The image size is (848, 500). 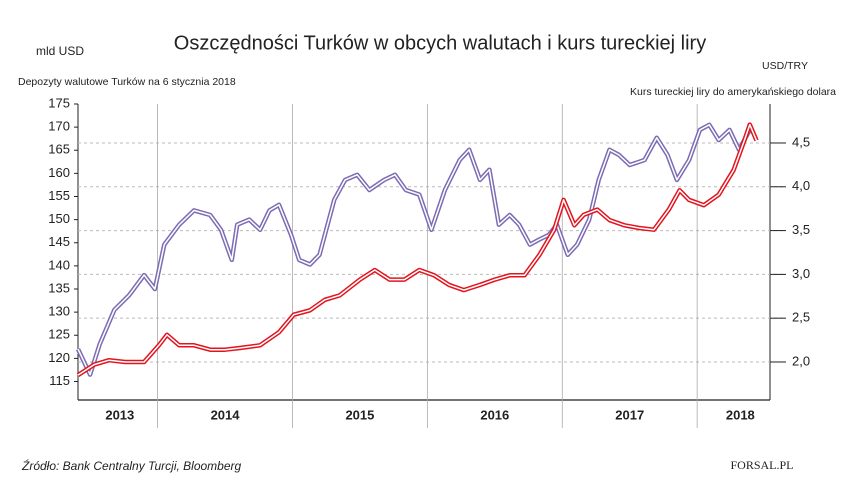 What do you see at coordinates (59, 311) in the screenshot?
I see `y-tick-label: 130` at bounding box center [59, 311].